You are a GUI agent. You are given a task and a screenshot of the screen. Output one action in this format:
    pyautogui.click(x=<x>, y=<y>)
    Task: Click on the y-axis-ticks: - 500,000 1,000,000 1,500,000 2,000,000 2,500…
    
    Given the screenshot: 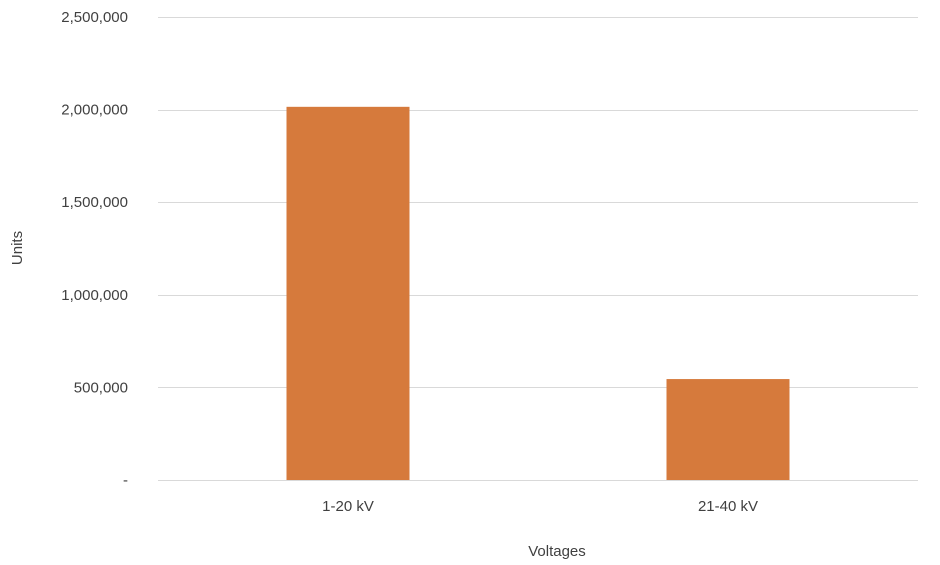 What is the action you would take?
    pyautogui.click(x=94, y=249)
    